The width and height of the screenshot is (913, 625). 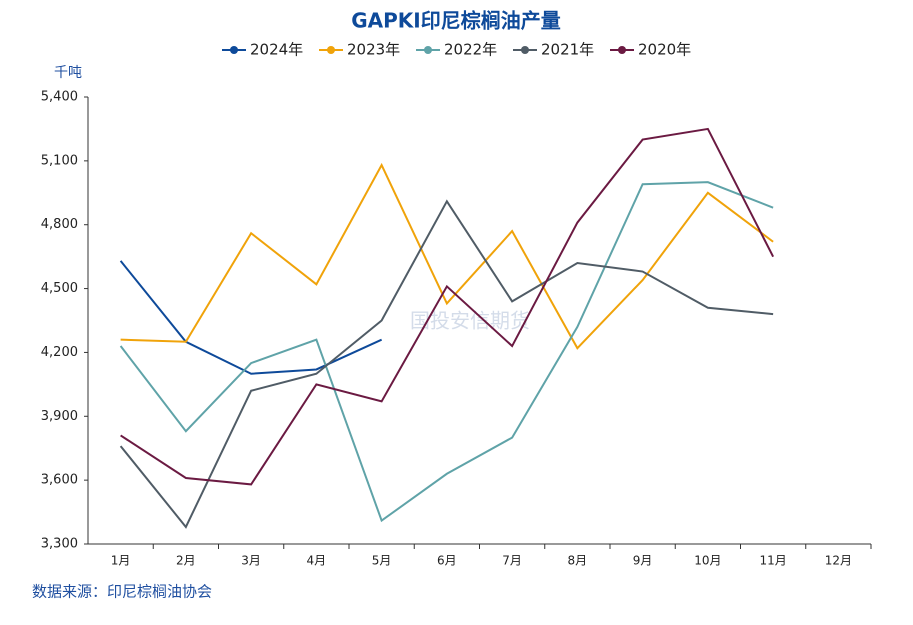 What do you see at coordinates (567, 50) in the screenshot?
I see `legend-label: 2021年` at bounding box center [567, 50].